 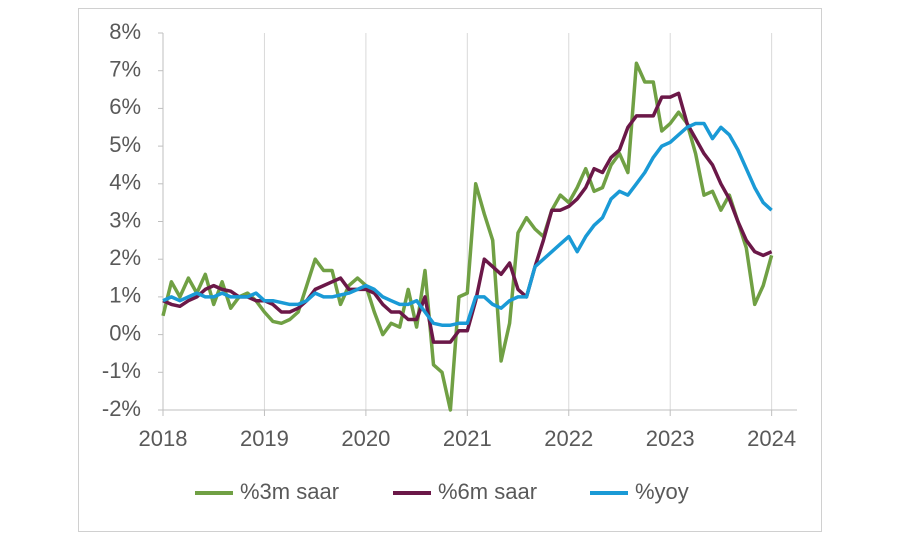 What do you see at coordinates (467, 438) in the screenshot?
I see `x-tick-label: 2021` at bounding box center [467, 438].